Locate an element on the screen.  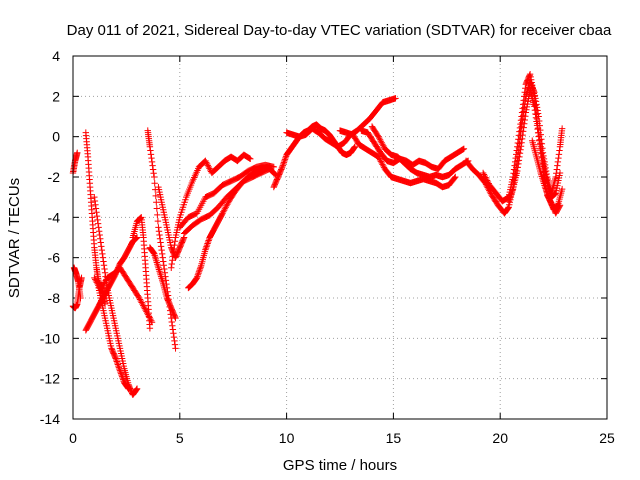
x-tick-label: 5 is located at coordinates (180, 438).